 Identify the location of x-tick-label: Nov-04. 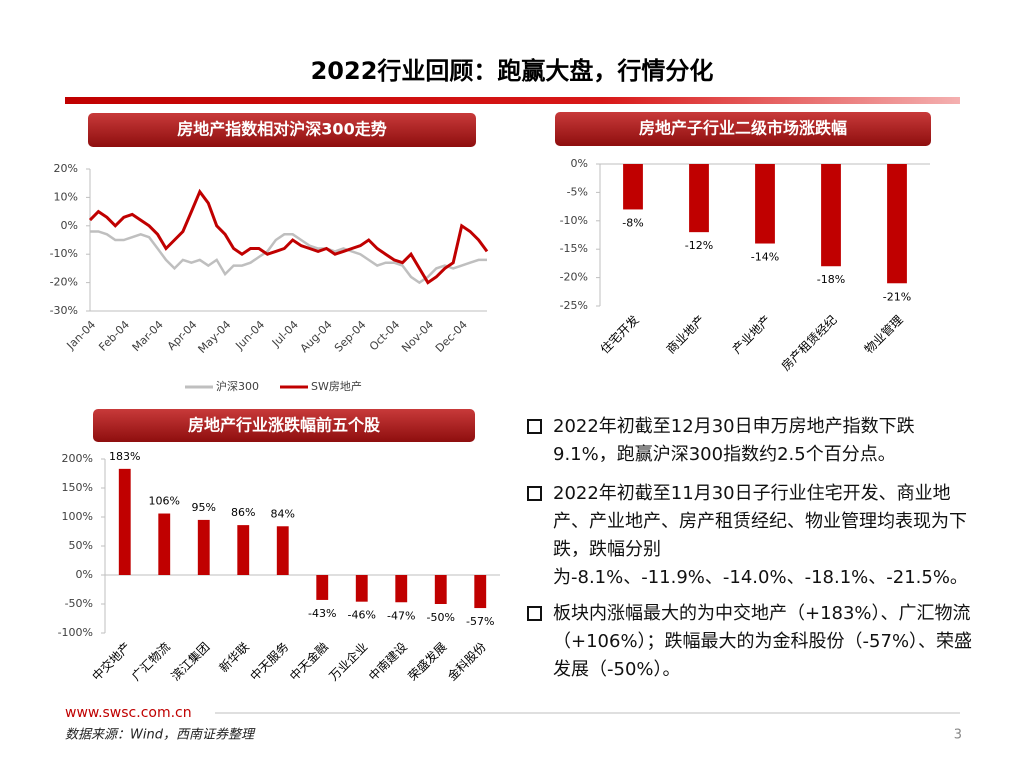
(417, 336).